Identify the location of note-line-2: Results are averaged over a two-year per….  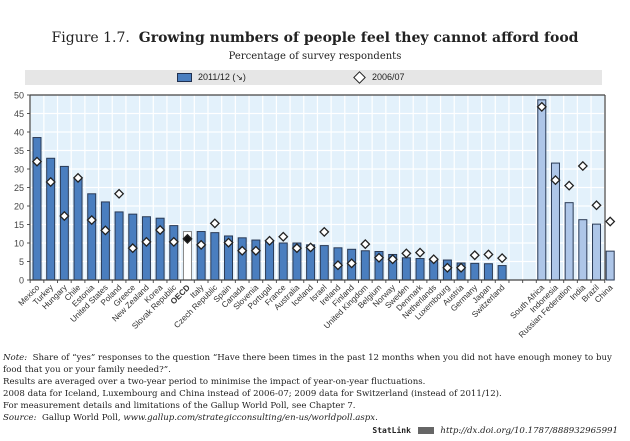
(214, 382).